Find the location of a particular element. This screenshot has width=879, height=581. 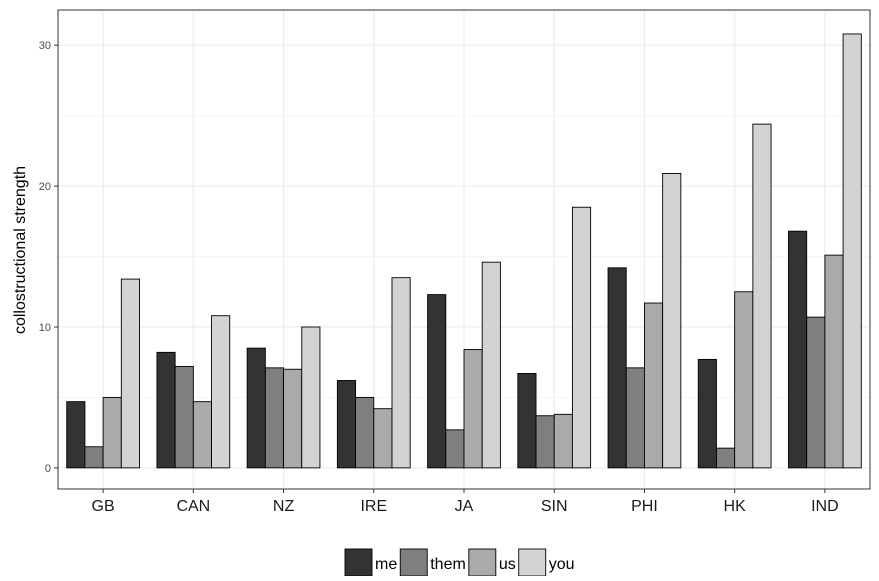

bar-you-gb is located at coordinates (130, 373).